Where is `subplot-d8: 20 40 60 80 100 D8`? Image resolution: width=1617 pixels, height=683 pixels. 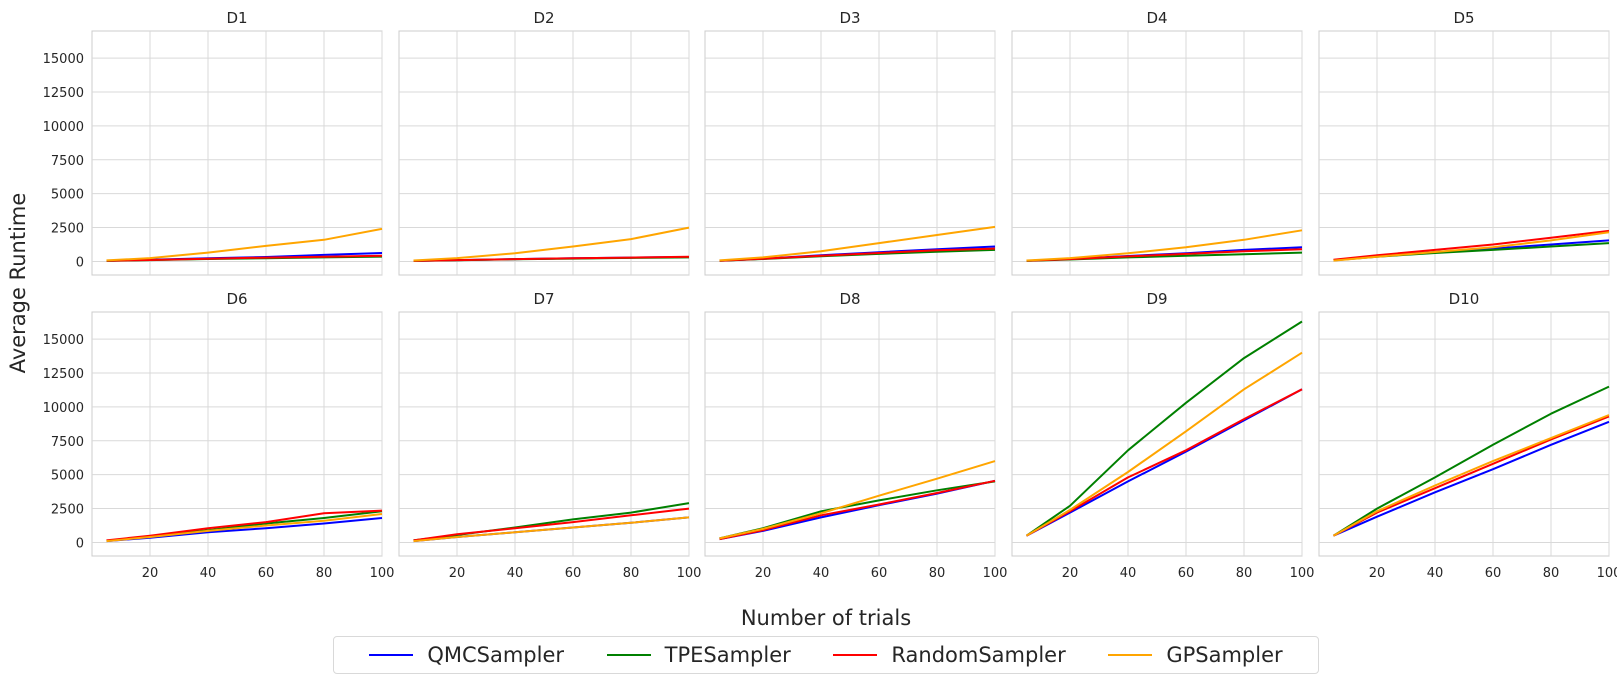 subplot-d8: 20 40 60 80 100 D8 is located at coordinates (856, 435).